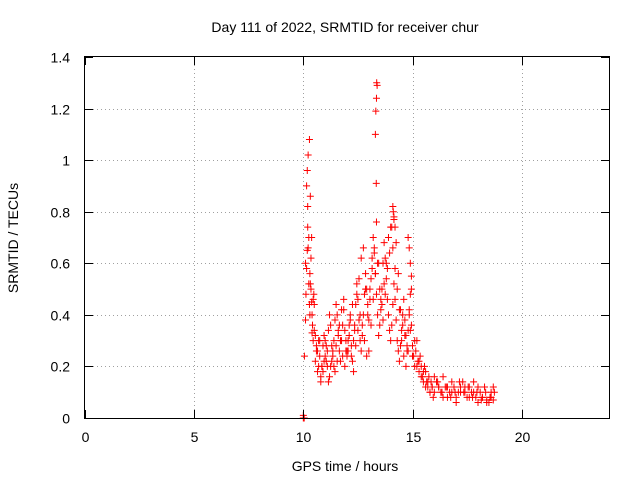  I want to click on y-tick-label: 0, so click(66, 419).